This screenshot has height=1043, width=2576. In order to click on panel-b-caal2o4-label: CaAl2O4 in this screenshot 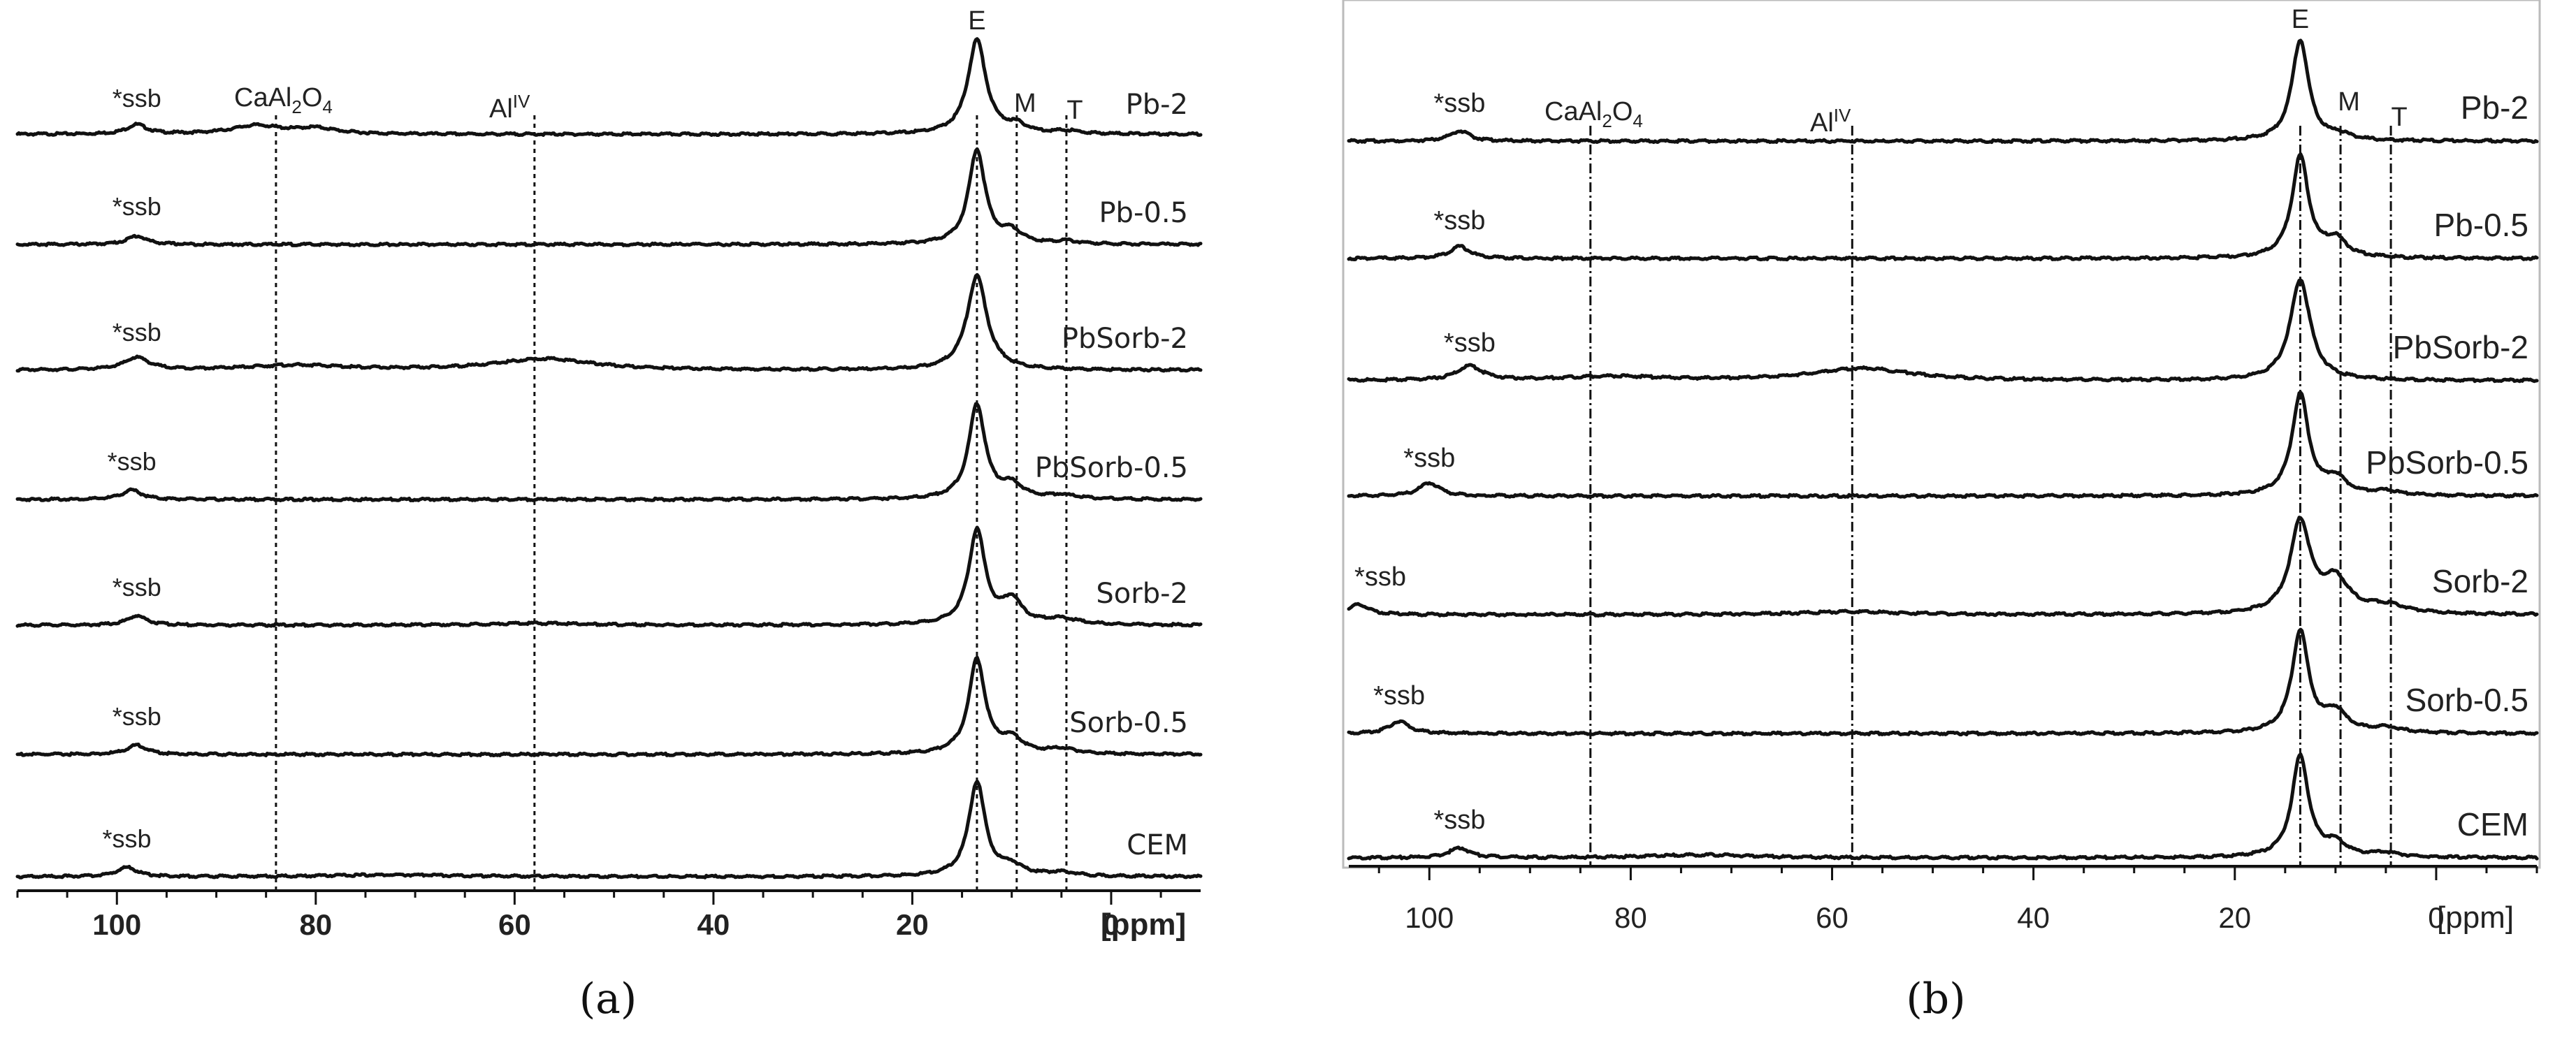, I will do `click(1594, 114)`.